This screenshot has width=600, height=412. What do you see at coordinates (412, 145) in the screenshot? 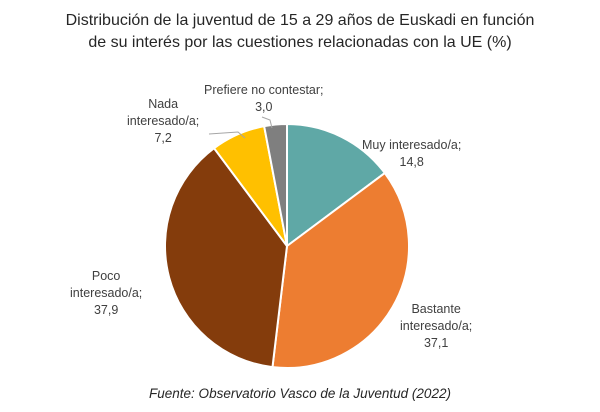
I see `data-label-text: Muy interesado/a;` at bounding box center [412, 145].